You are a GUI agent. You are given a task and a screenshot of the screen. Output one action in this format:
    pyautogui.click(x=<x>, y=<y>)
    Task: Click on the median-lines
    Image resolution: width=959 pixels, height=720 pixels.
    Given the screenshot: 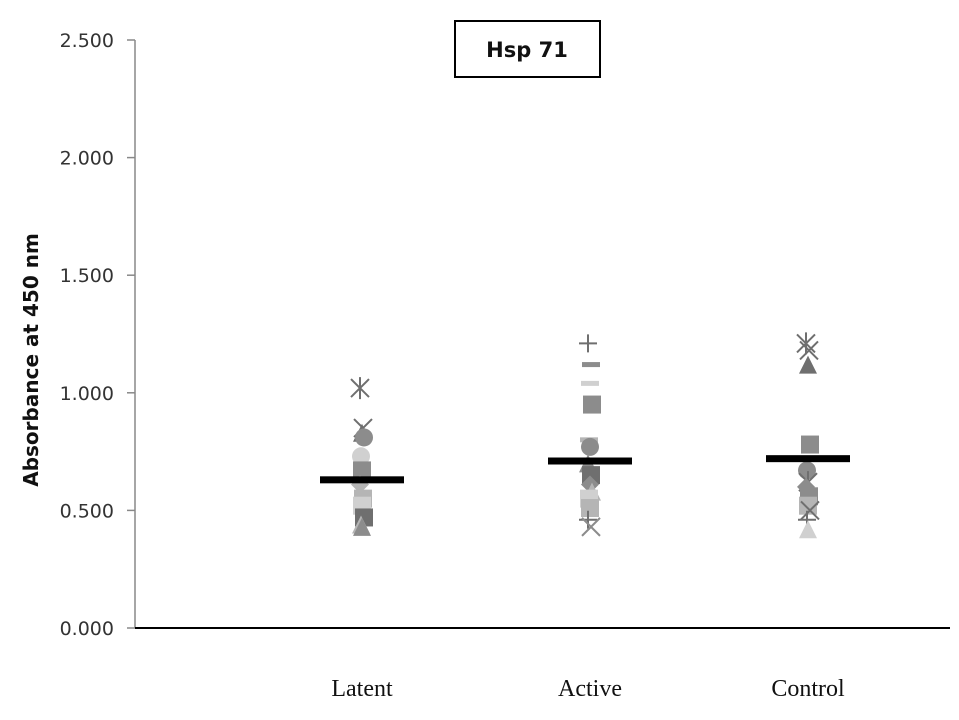 What is the action you would take?
    pyautogui.click(x=585, y=469)
    